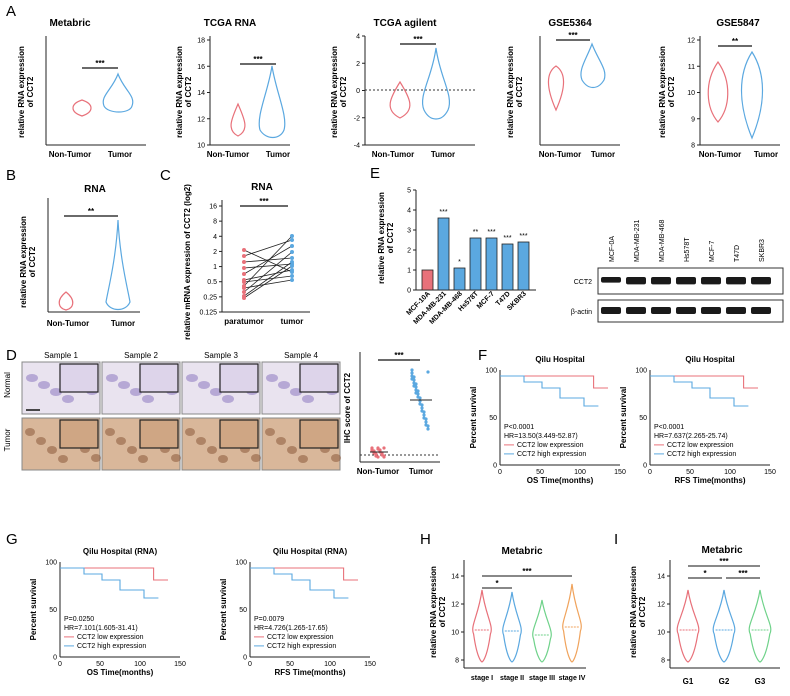  I want to click on chart-a1-xlabel-nt: Non-Tumor, so click(70, 154).